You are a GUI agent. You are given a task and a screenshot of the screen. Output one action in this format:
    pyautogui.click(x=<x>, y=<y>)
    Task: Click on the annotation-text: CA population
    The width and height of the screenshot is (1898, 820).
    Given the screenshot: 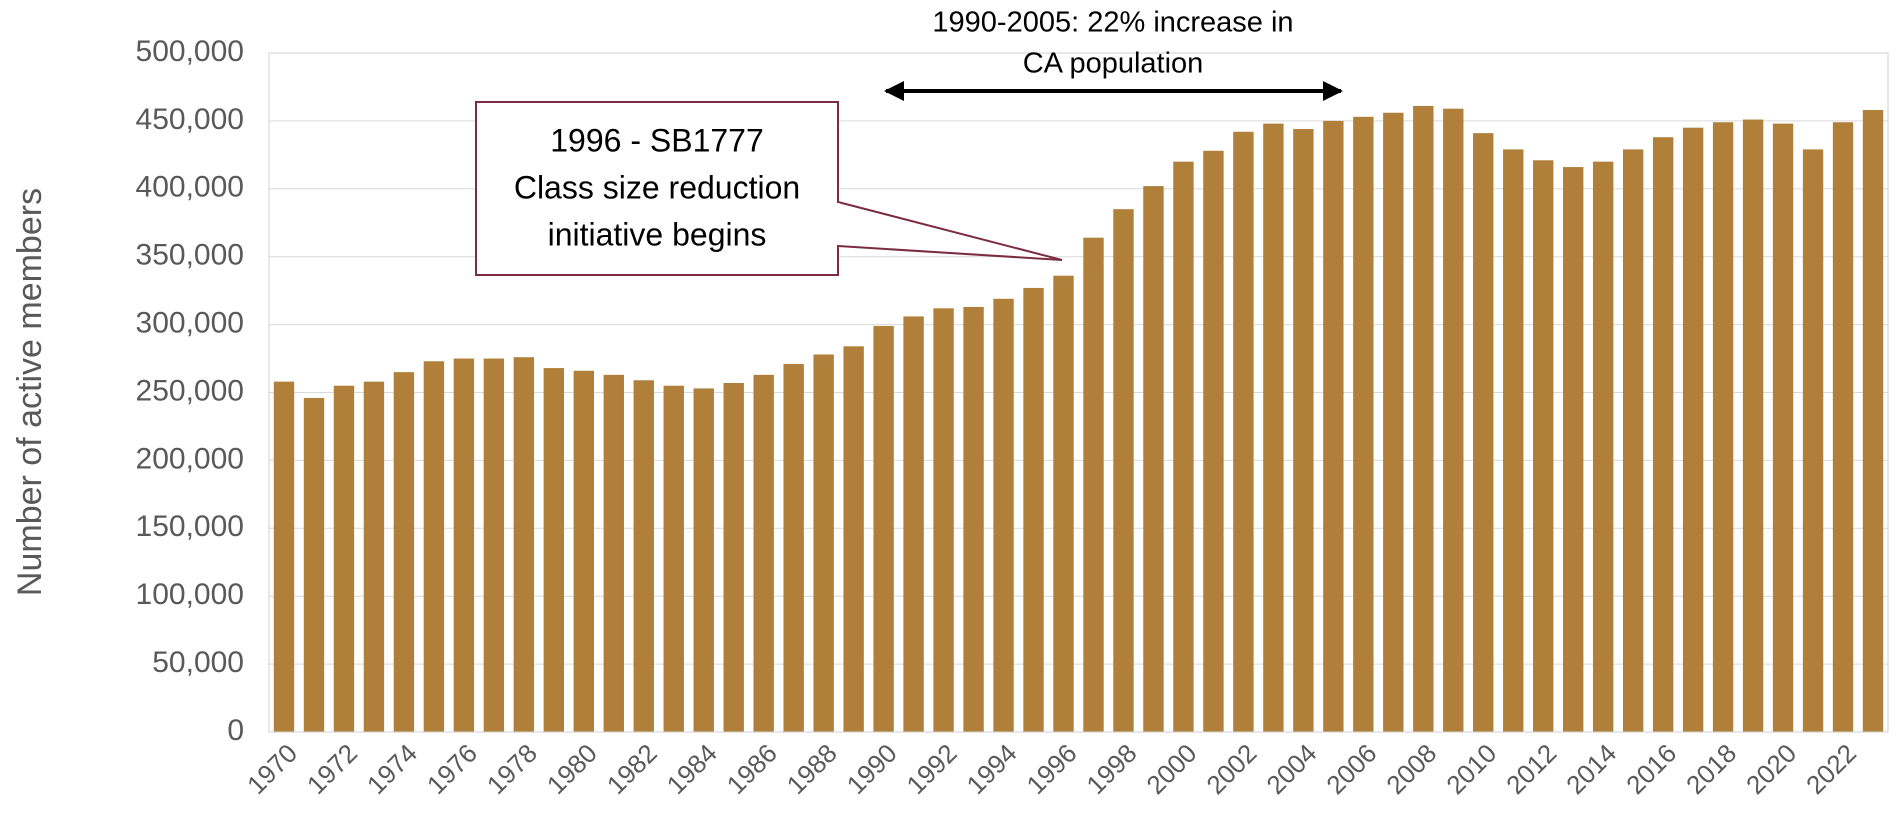 What is the action you would take?
    pyautogui.click(x=1113, y=64)
    